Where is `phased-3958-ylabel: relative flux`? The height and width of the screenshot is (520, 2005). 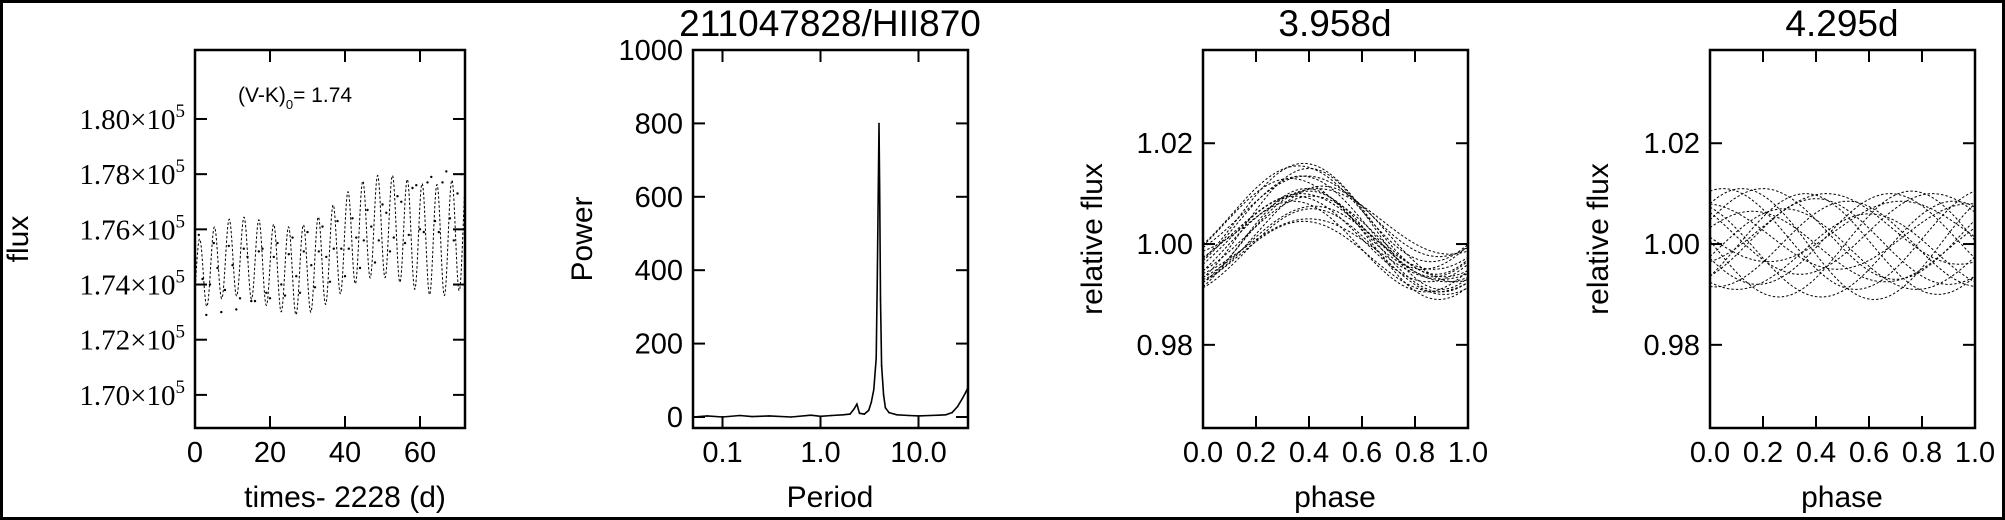
phased-3958-ylabel: relative flux is located at coordinates (1092, 239).